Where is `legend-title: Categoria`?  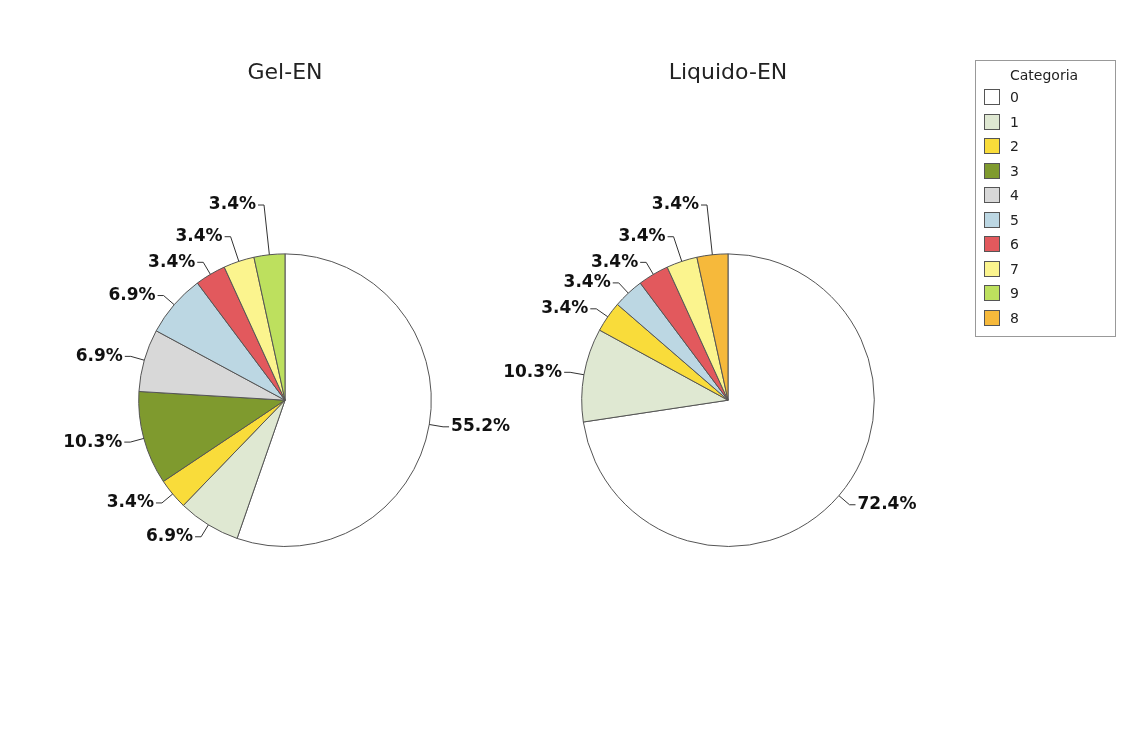 legend-title: Categoria is located at coordinates (1044, 75).